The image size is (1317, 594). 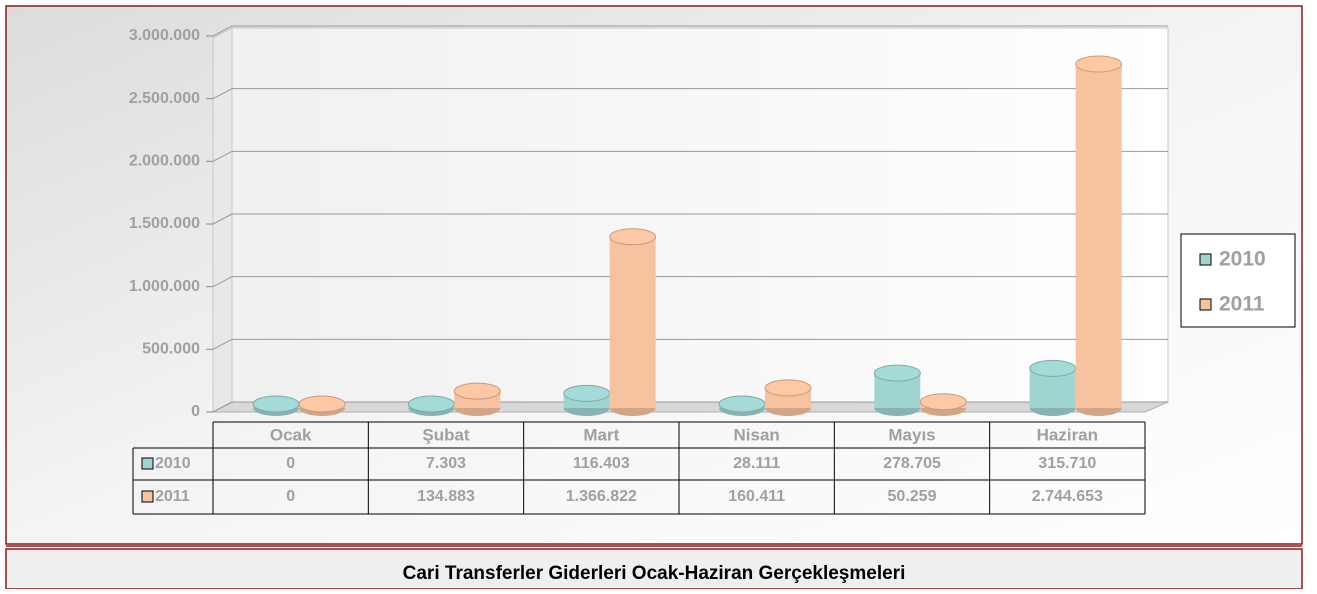 I want to click on side-wall, so click(x=222, y=220).